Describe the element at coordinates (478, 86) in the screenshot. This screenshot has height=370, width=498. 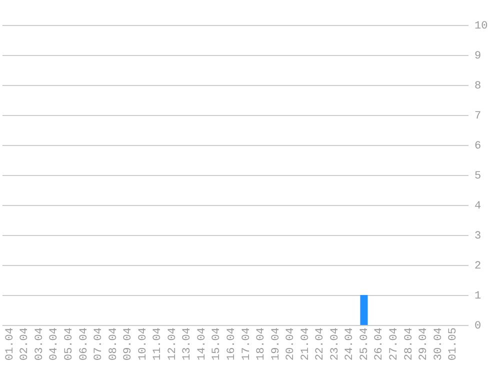
I see `y-tick-label: 8` at that location.